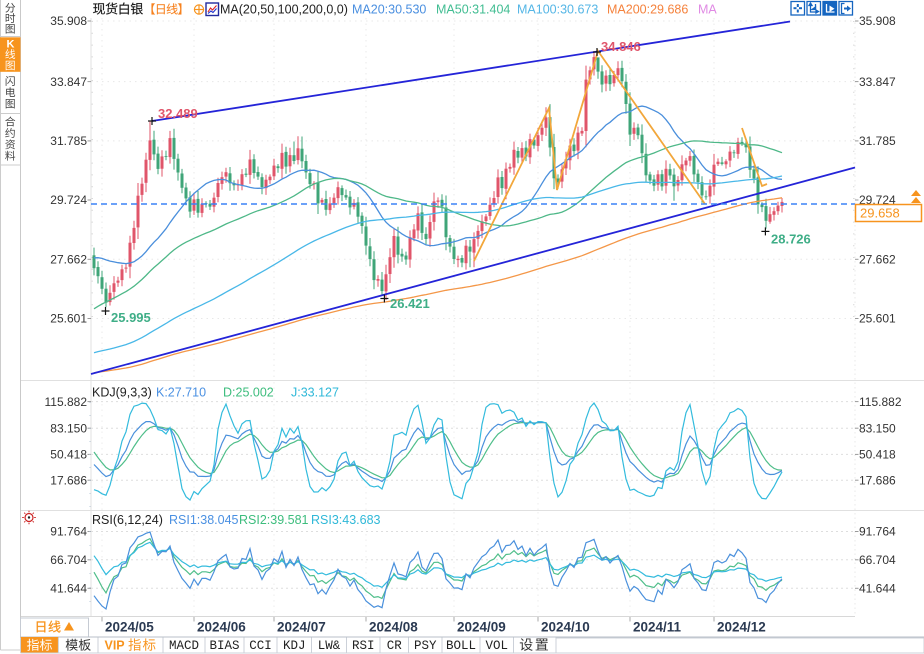  Describe the element at coordinates (301, 627) in the screenshot. I see `svg-text: 2024/07` at that location.